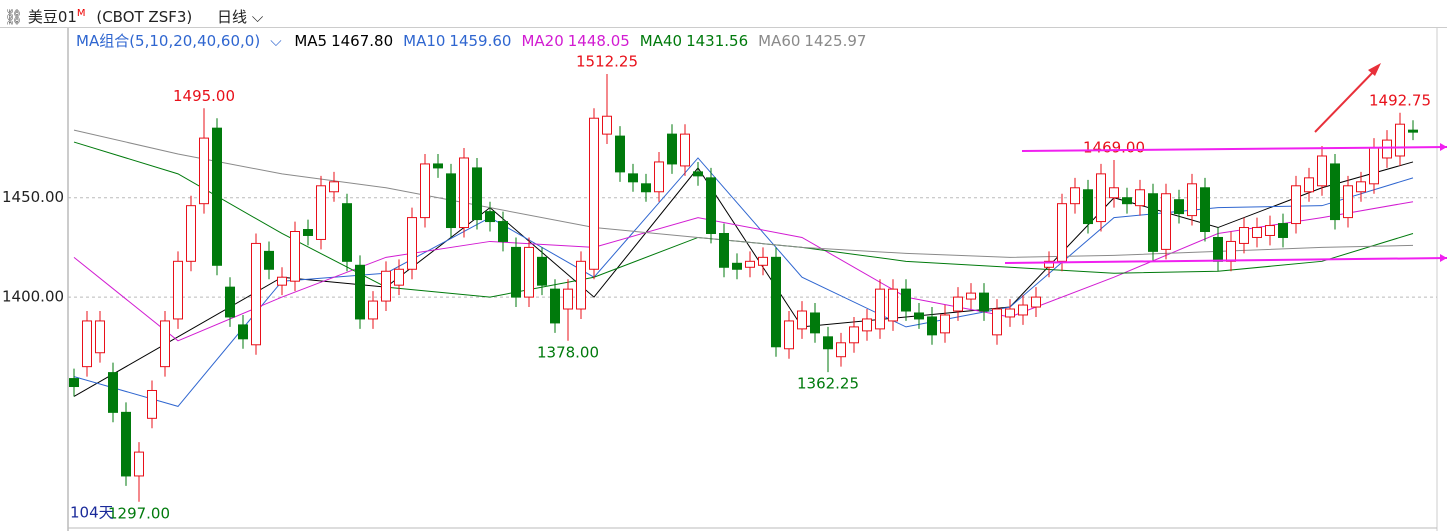 The height and width of the screenshot is (531, 1447). I want to click on high-label: 1512.25, so click(607, 62).